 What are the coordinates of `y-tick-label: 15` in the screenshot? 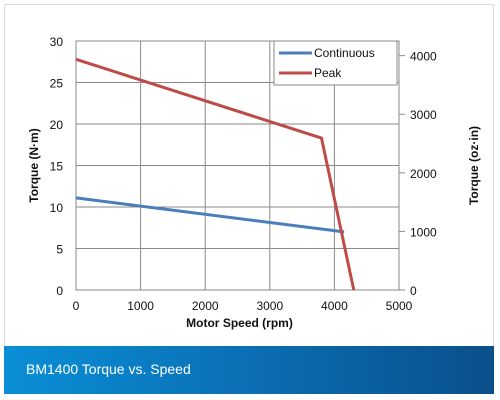 It's located at (57, 167).